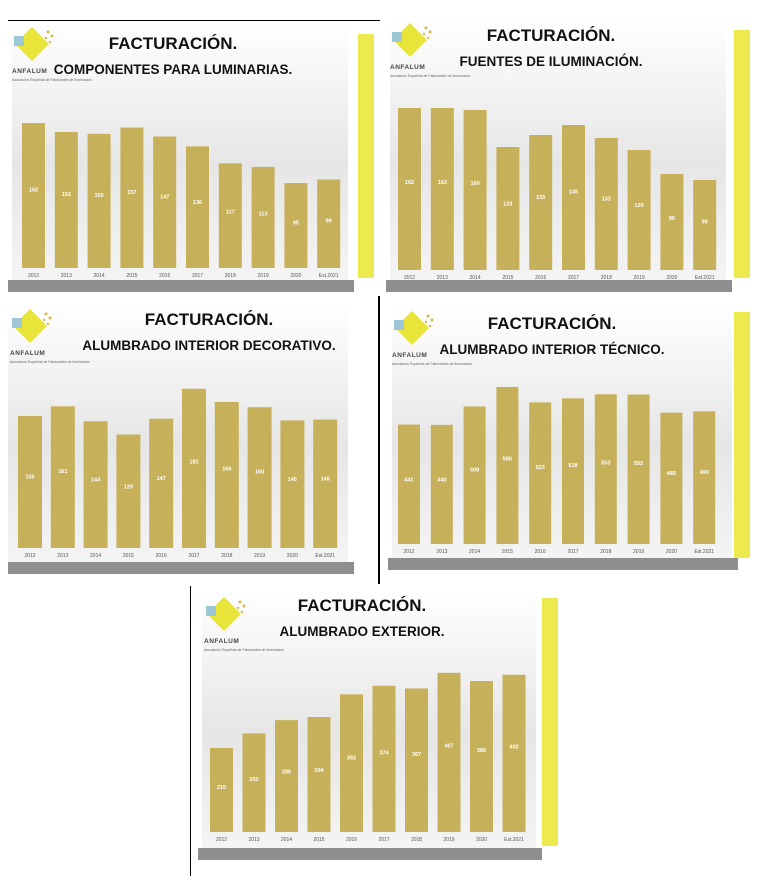 The image size is (768, 894). Describe the element at coordinates (62, 472) in the screenshot. I see `bar-value-label: 161` at that location.